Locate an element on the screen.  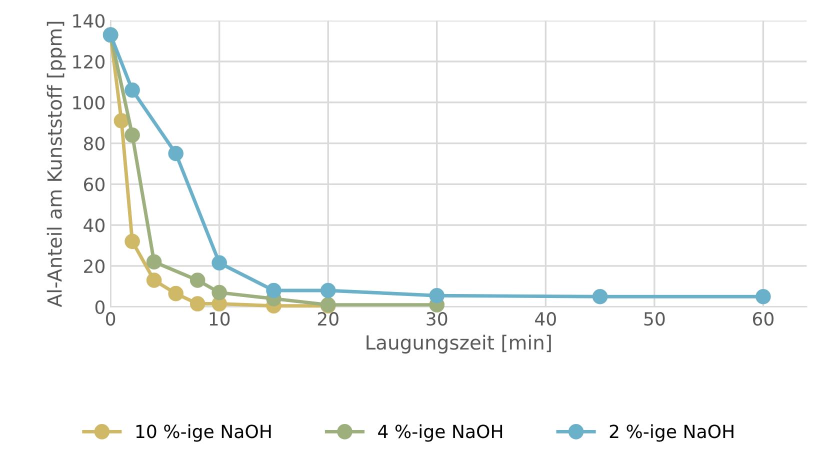
y-axis-title: Al-Anteil am Kunststoff [ppm] is located at coordinates (56, 165).